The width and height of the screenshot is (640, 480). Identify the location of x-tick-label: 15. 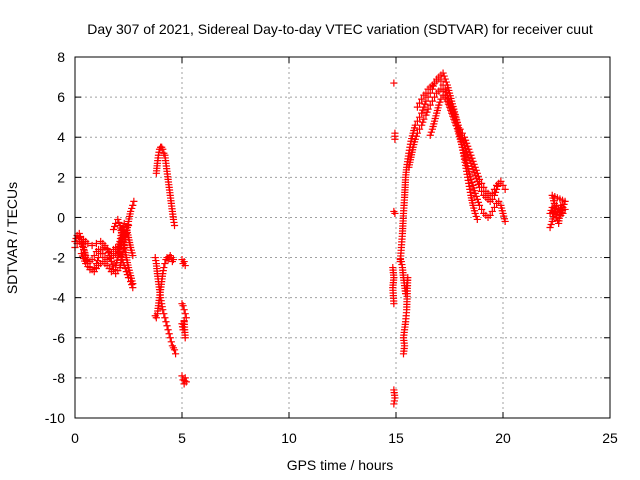
(396, 438).